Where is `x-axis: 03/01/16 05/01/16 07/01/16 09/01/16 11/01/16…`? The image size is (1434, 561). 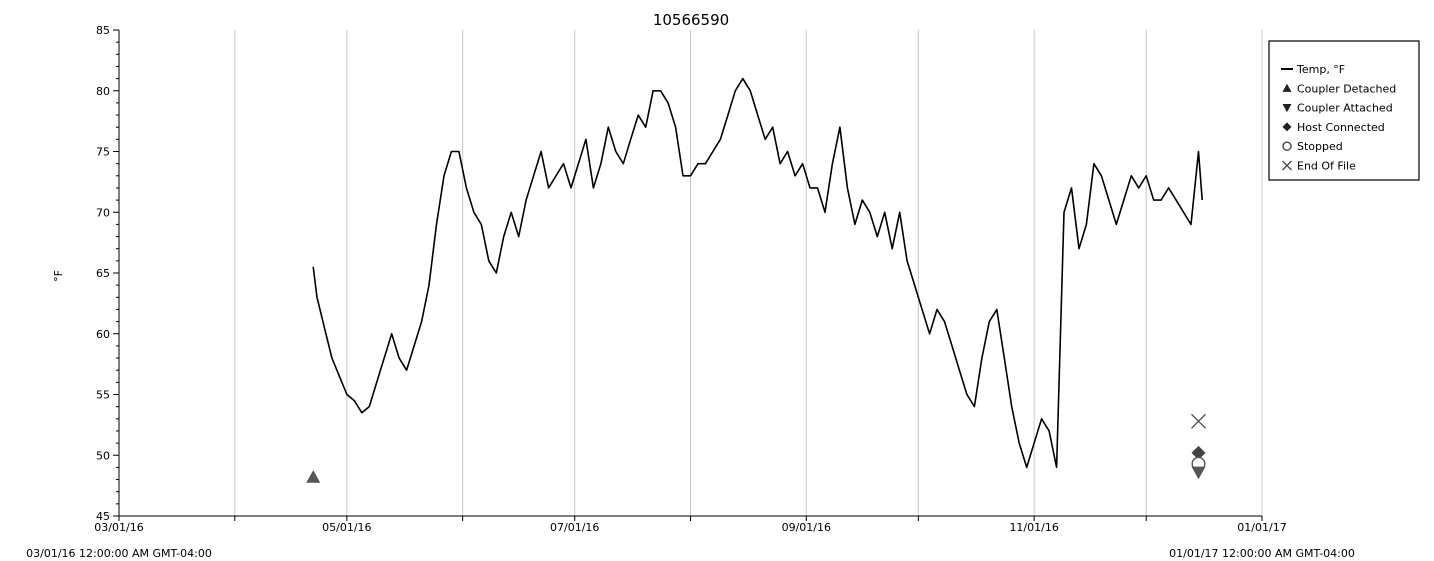
x-axis: 03/01/16 05/01/16 07/01/16 09/01/16 11/01/16… is located at coordinates (690, 524).